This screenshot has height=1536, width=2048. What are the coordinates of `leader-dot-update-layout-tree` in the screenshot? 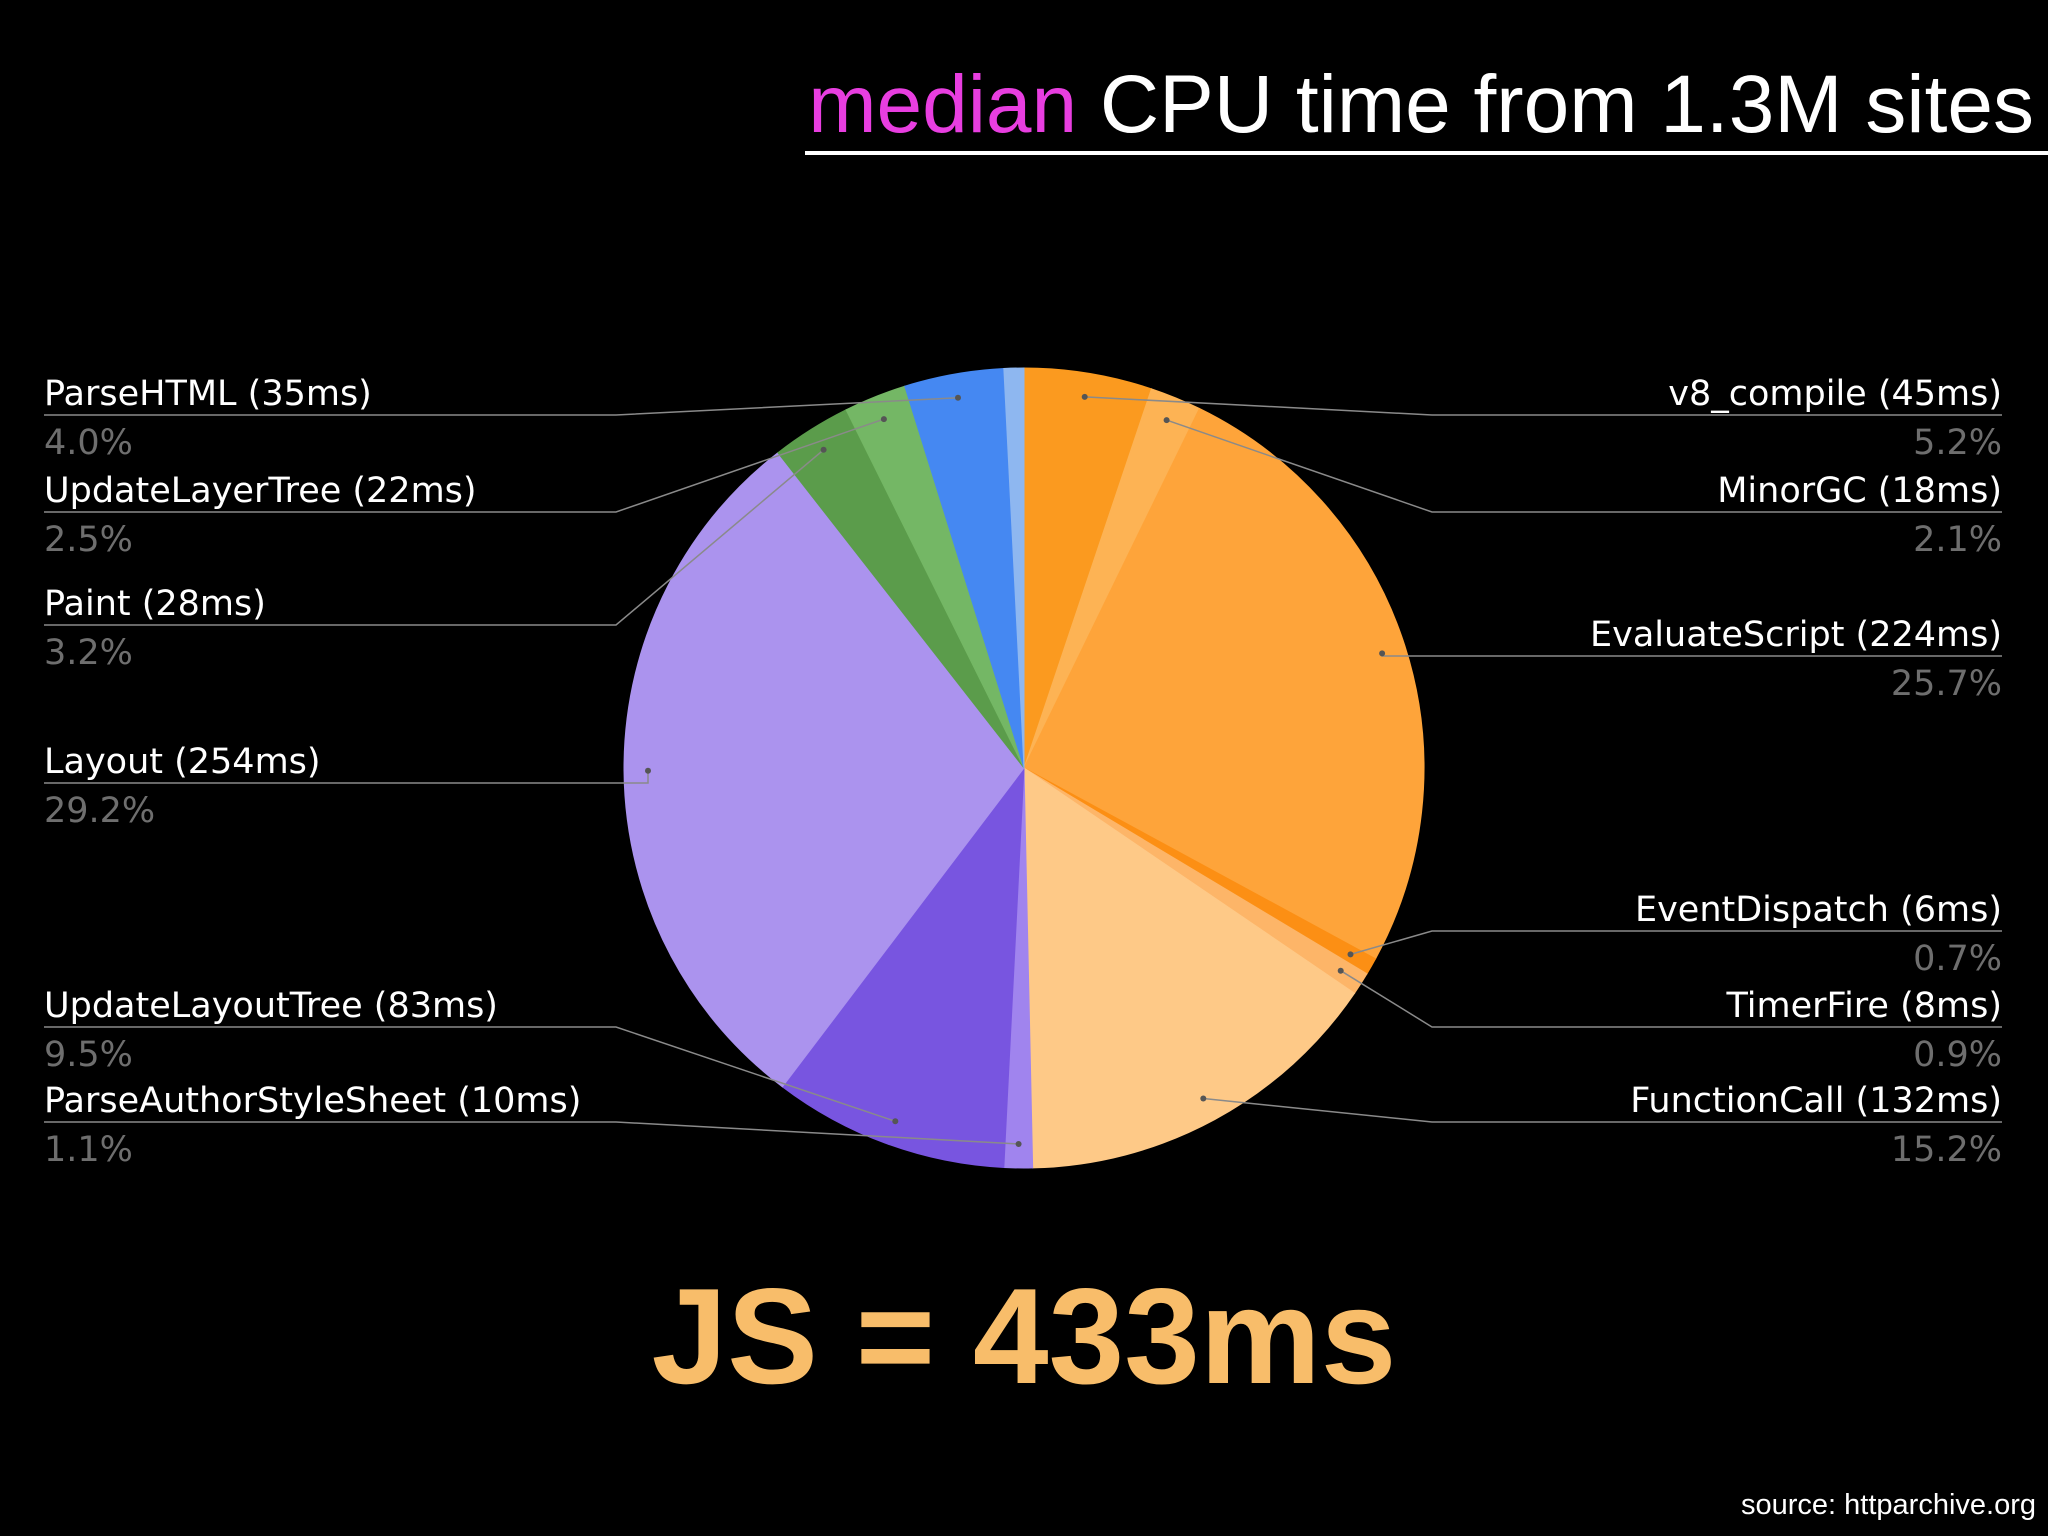 It's located at (895, 1121).